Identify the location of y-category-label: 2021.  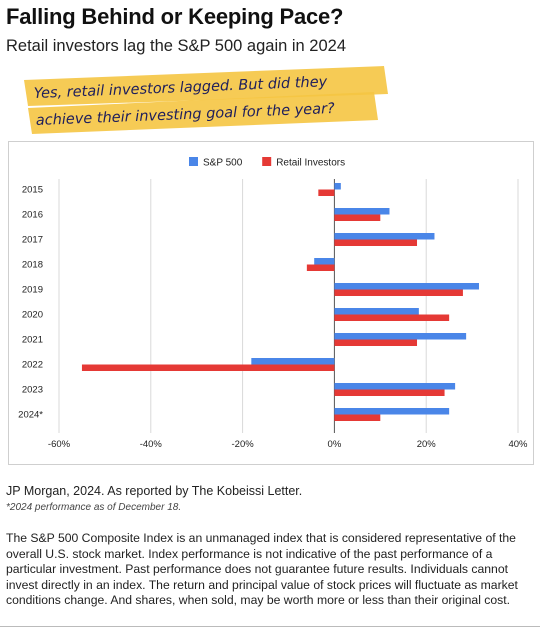
(32, 340).